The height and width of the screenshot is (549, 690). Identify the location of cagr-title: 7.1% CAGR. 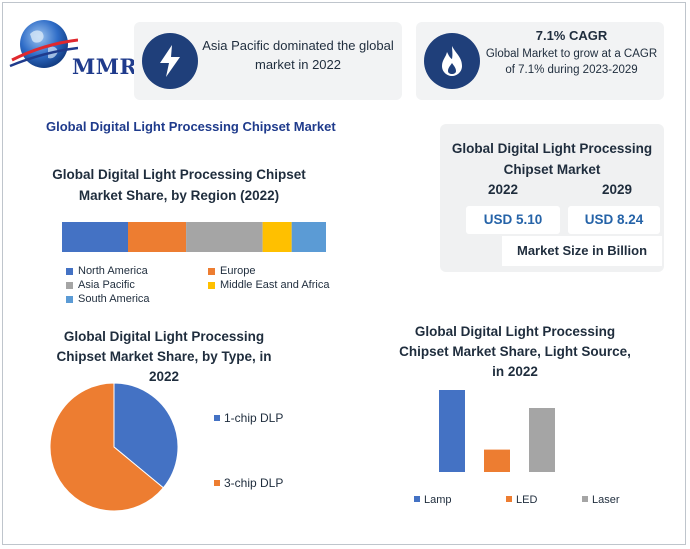
(571, 35).